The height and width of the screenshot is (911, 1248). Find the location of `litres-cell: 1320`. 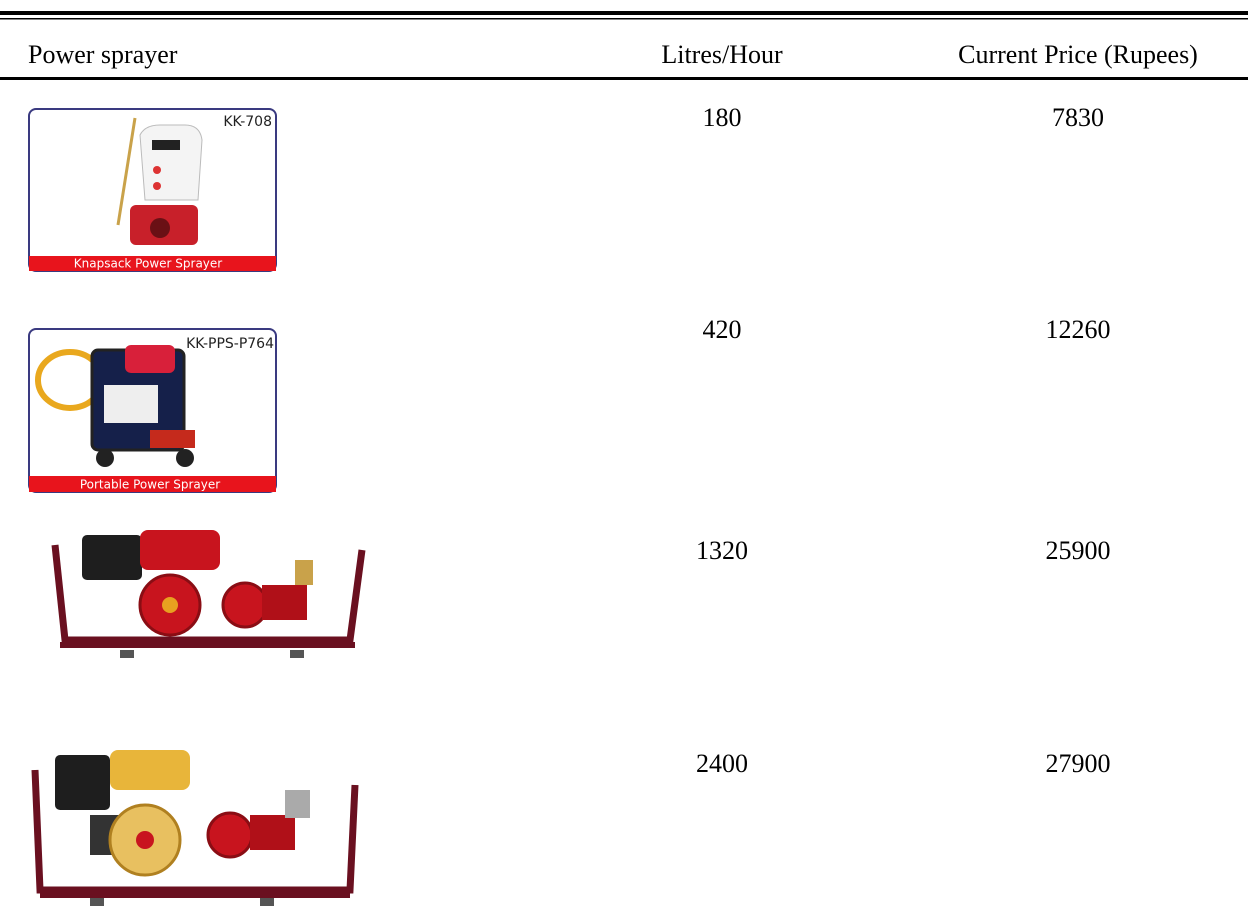

litres-cell: 1320 is located at coordinates (722, 550).